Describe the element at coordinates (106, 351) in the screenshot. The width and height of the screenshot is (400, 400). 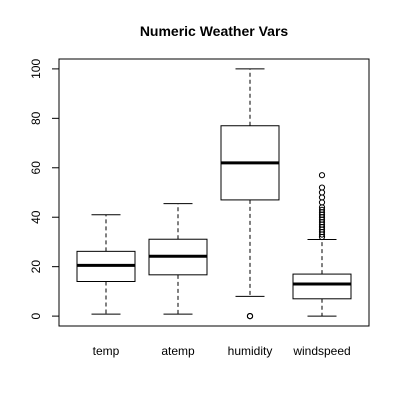
I see `x-tick-label: temp` at that location.